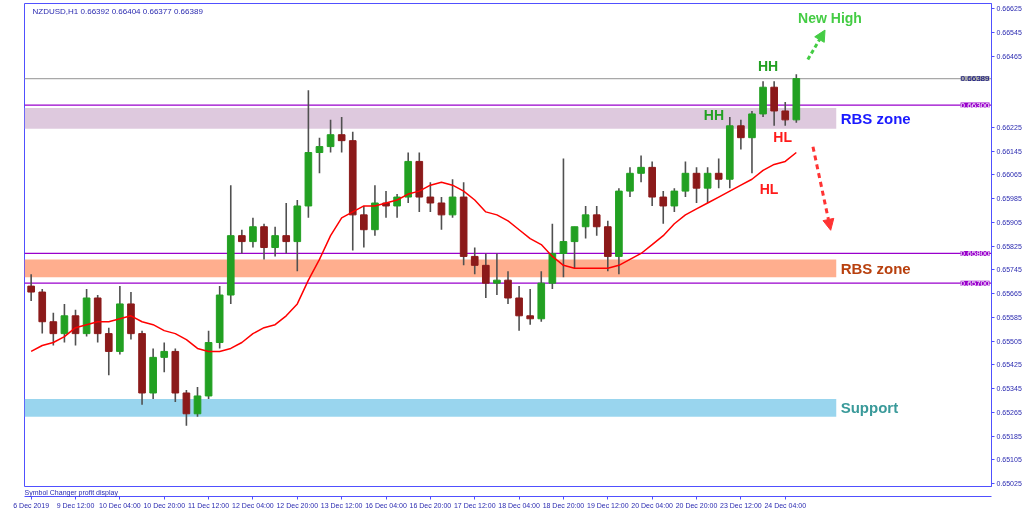 This screenshot has height=511, width=1024. I want to click on band-label: Support, so click(869, 408).